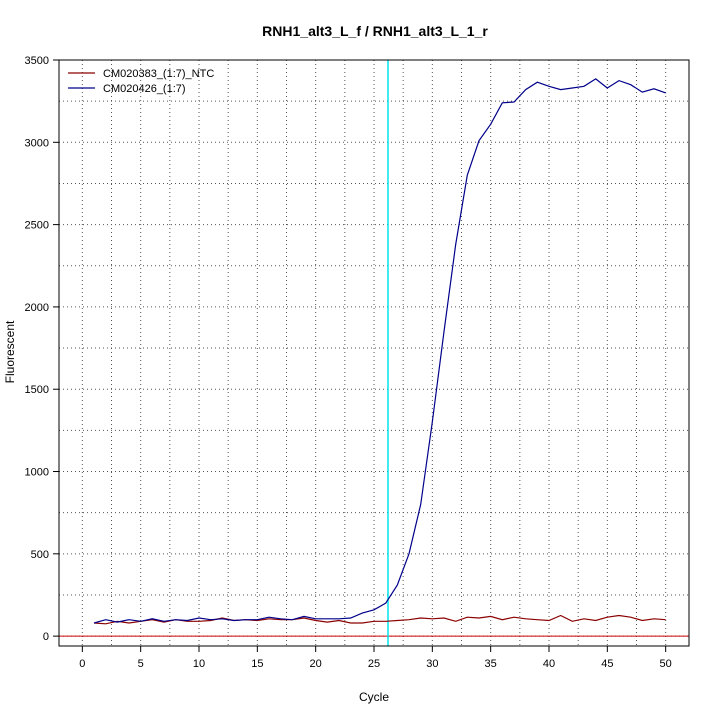 The width and height of the screenshot is (720, 720). I want to click on y-tick-label: 0, so click(46, 637).